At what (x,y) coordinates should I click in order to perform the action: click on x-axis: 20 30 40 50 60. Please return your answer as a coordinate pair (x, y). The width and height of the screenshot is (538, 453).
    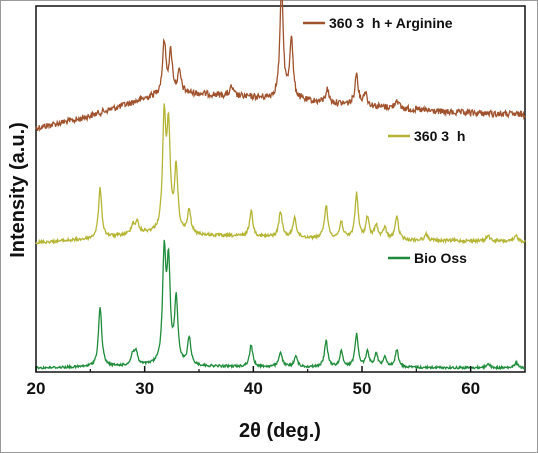
    Looking at the image, I should click on (253, 382).